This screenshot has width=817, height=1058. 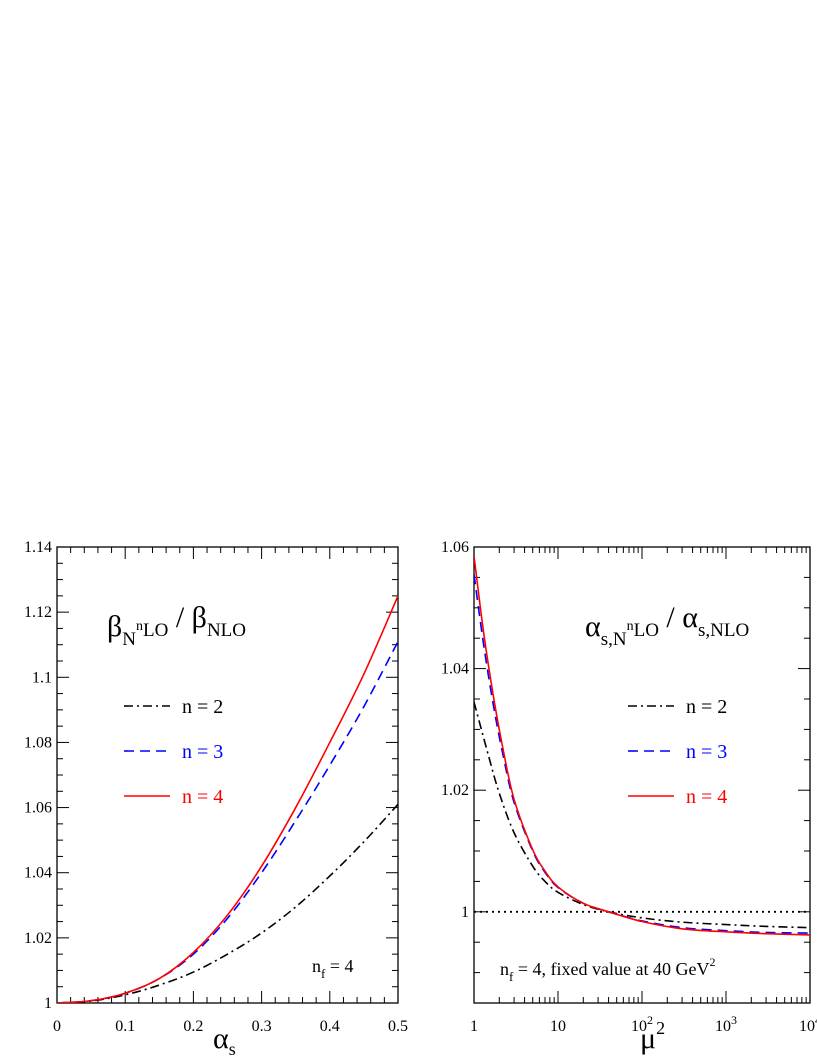 I want to click on x-axis-label: αs, so click(x=224, y=1040).